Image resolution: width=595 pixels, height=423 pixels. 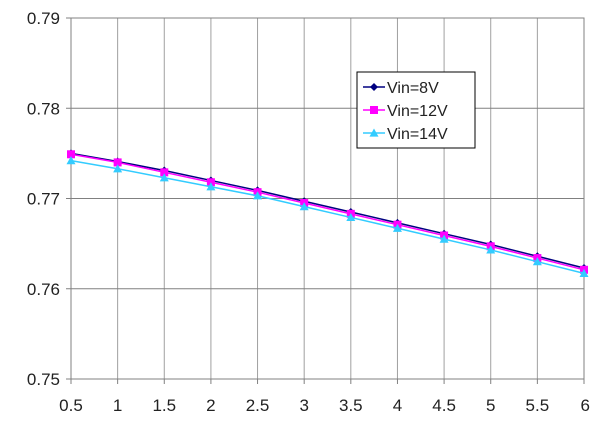 I want to click on x-tick-label: 5, so click(x=490, y=405).